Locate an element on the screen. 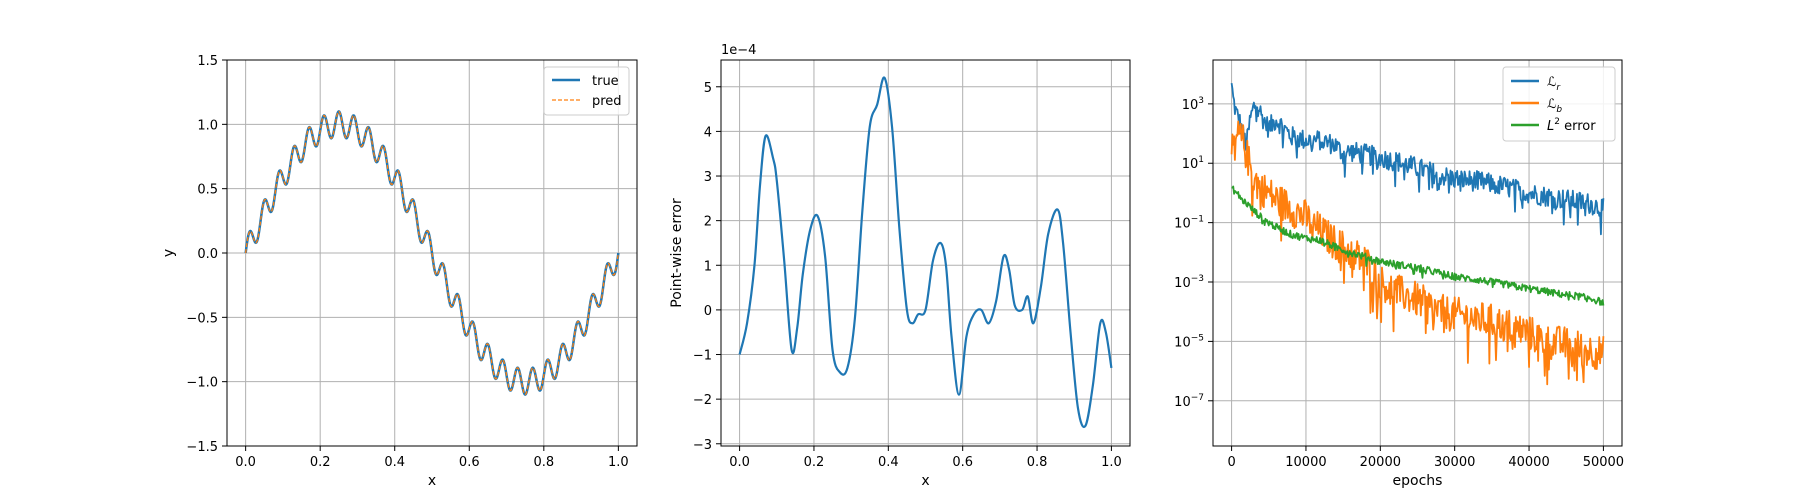 Image resolution: width=1800 pixels, height=500 pixels. legend-symbol: L is located at coordinates (1550, 126).